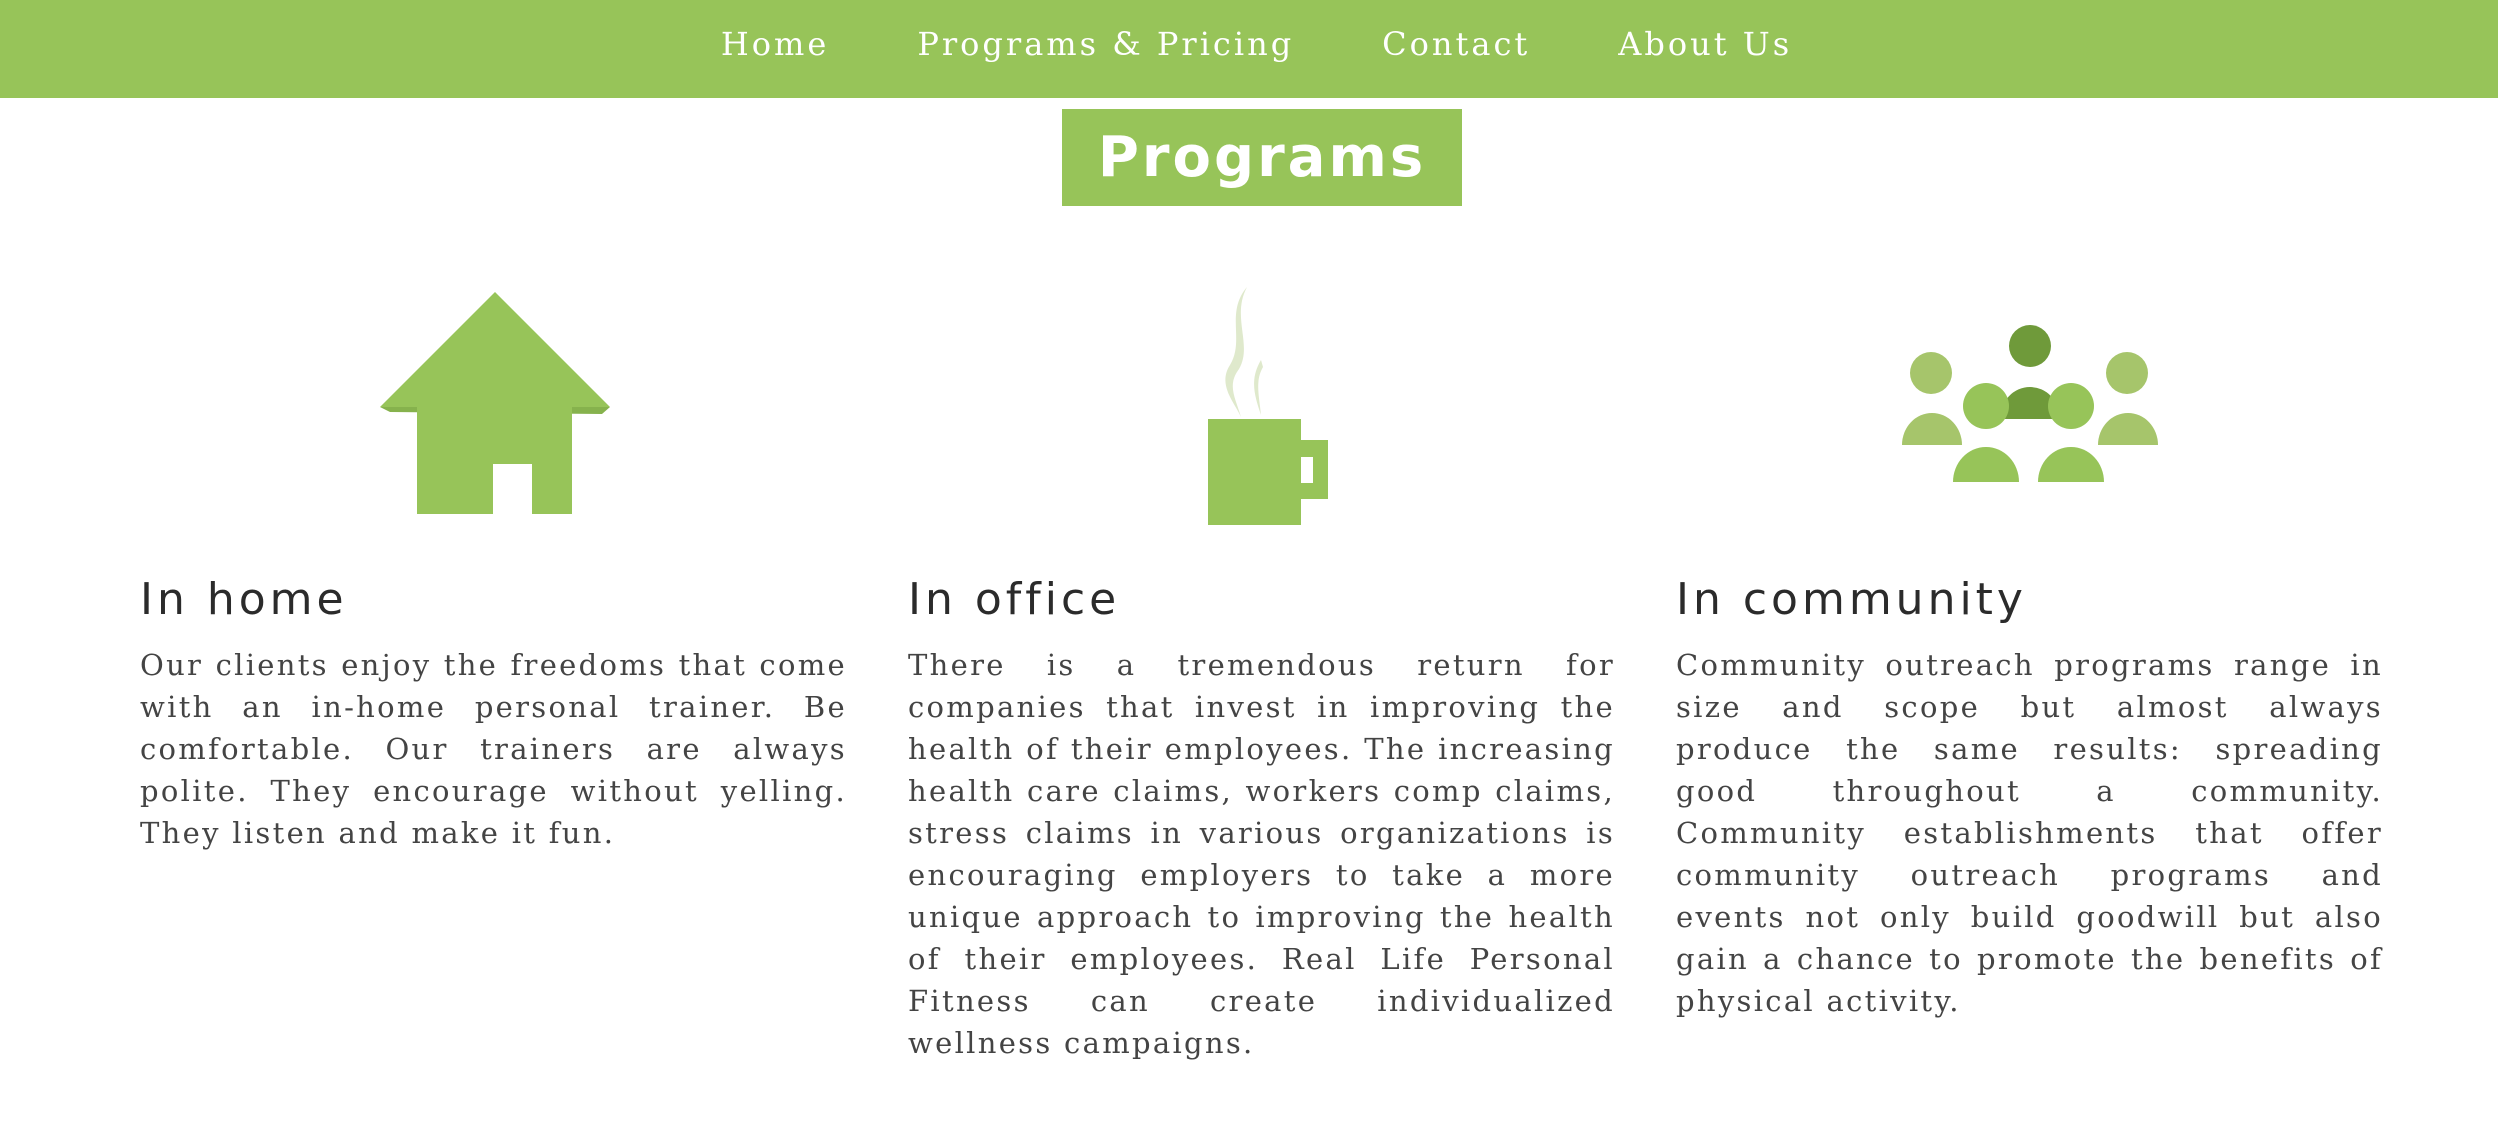  I want to click on people-group-icon, so click(2030, 404).